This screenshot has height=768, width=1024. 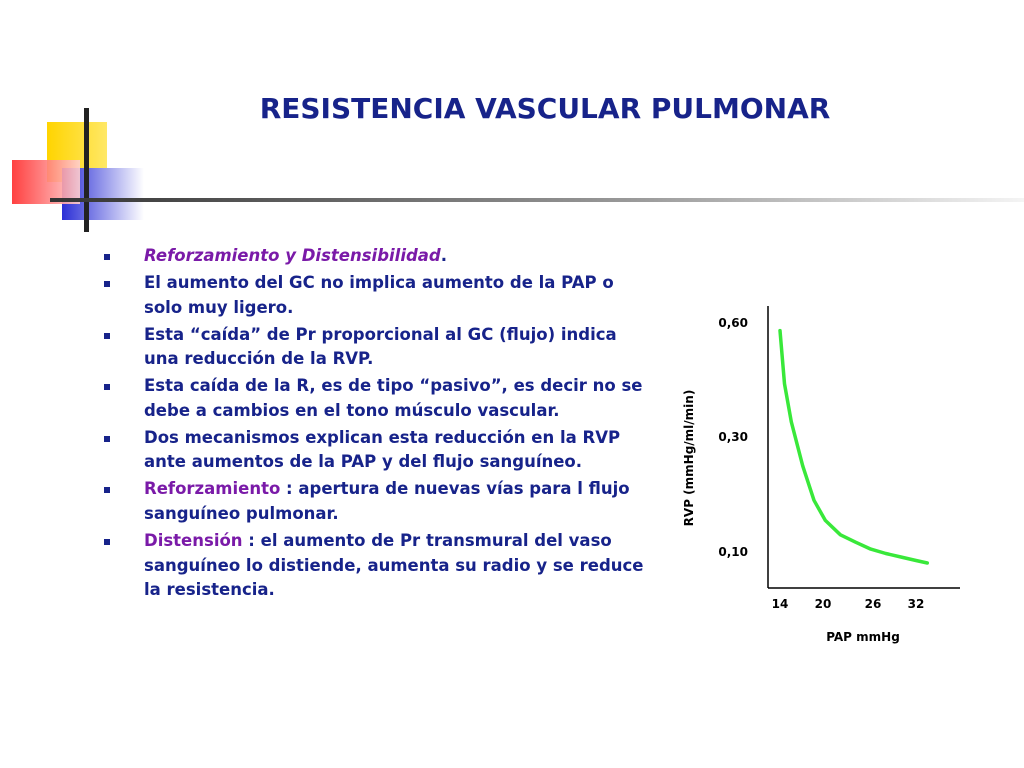 I want to click on bullet-item: Reforzamiento y Distensibilidad., so click(x=376, y=256).